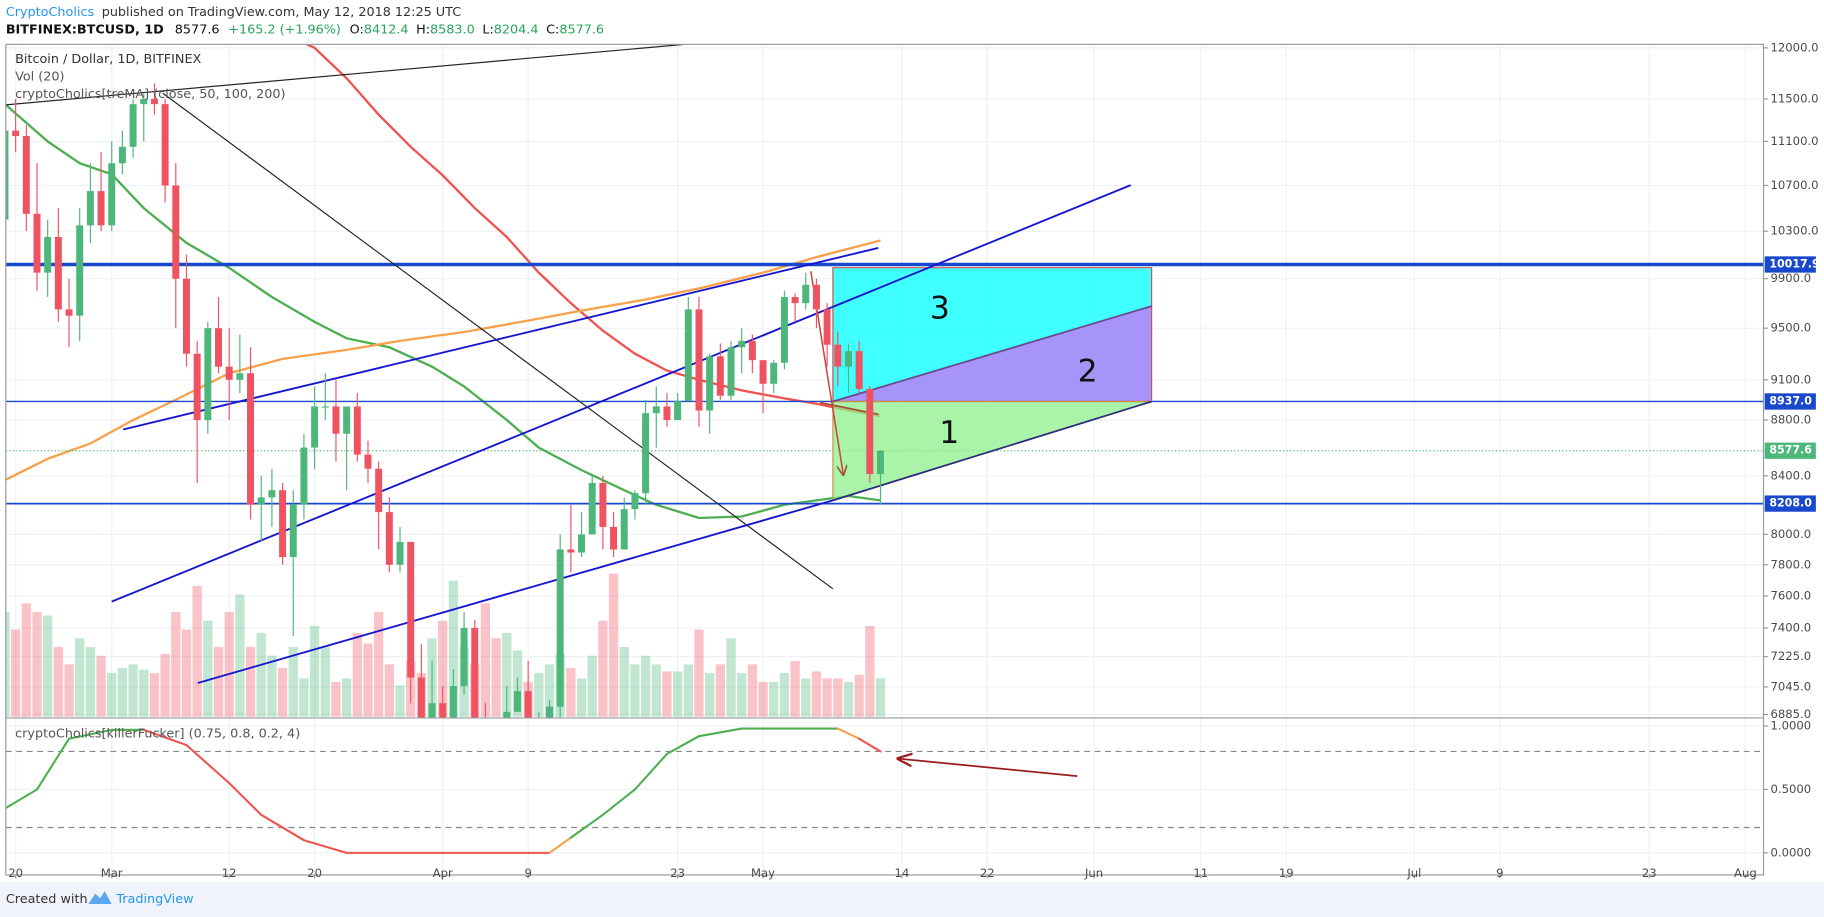 This screenshot has width=1824, height=917. What do you see at coordinates (1790, 726) in the screenshot?
I see `y-tick-label: 1.0000` at bounding box center [1790, 726].